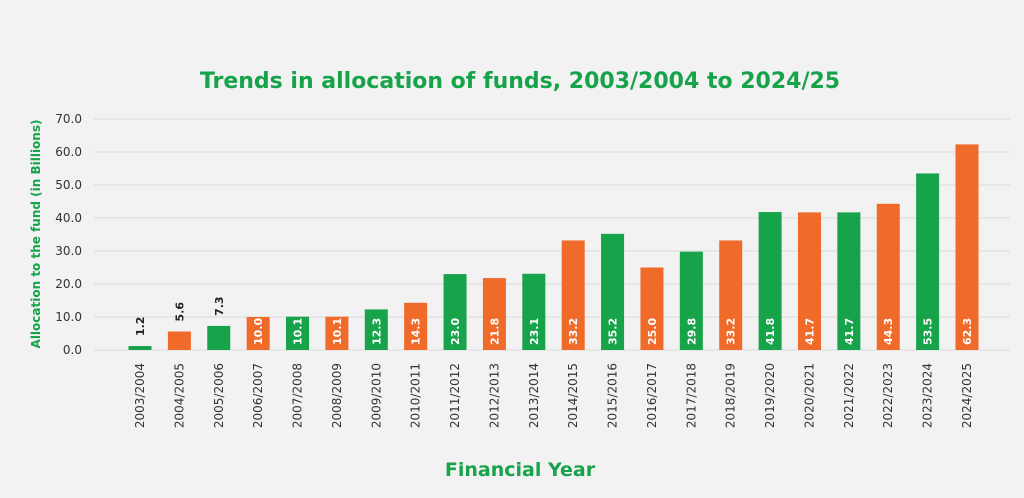 This screenshot has height=498, width=1024. Describe the element at coordinates (888, 331) in the screenshot. I see `bar-value-label: 44.3` at that location.